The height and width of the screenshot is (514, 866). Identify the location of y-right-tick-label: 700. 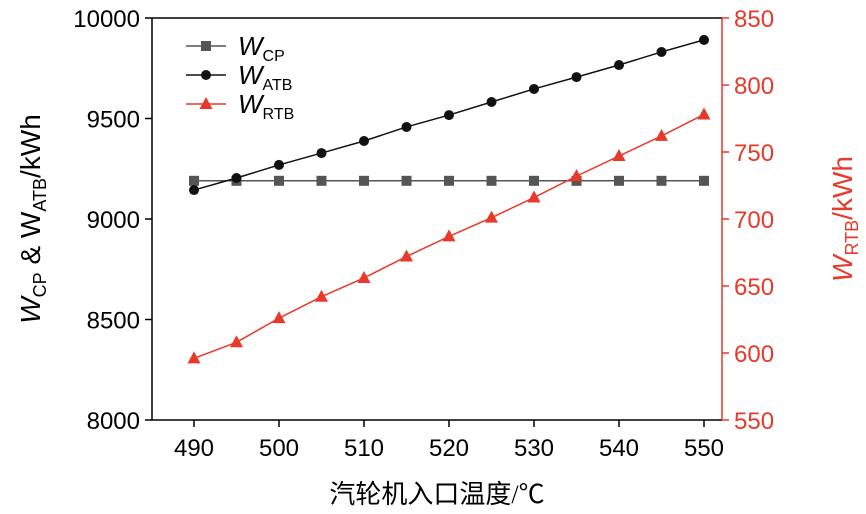
(754, 220).